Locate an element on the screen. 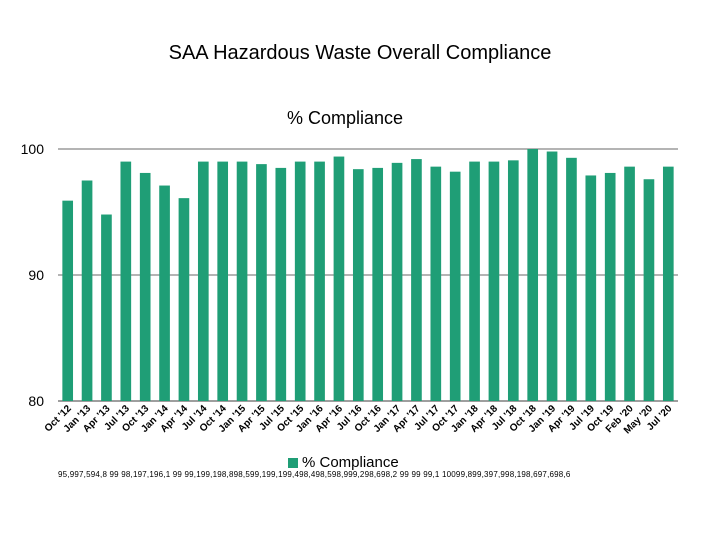 The width and height of the screenshot is (720, 540). y-tick-labels: 80 90 100 is located at coordinates (33, 275).